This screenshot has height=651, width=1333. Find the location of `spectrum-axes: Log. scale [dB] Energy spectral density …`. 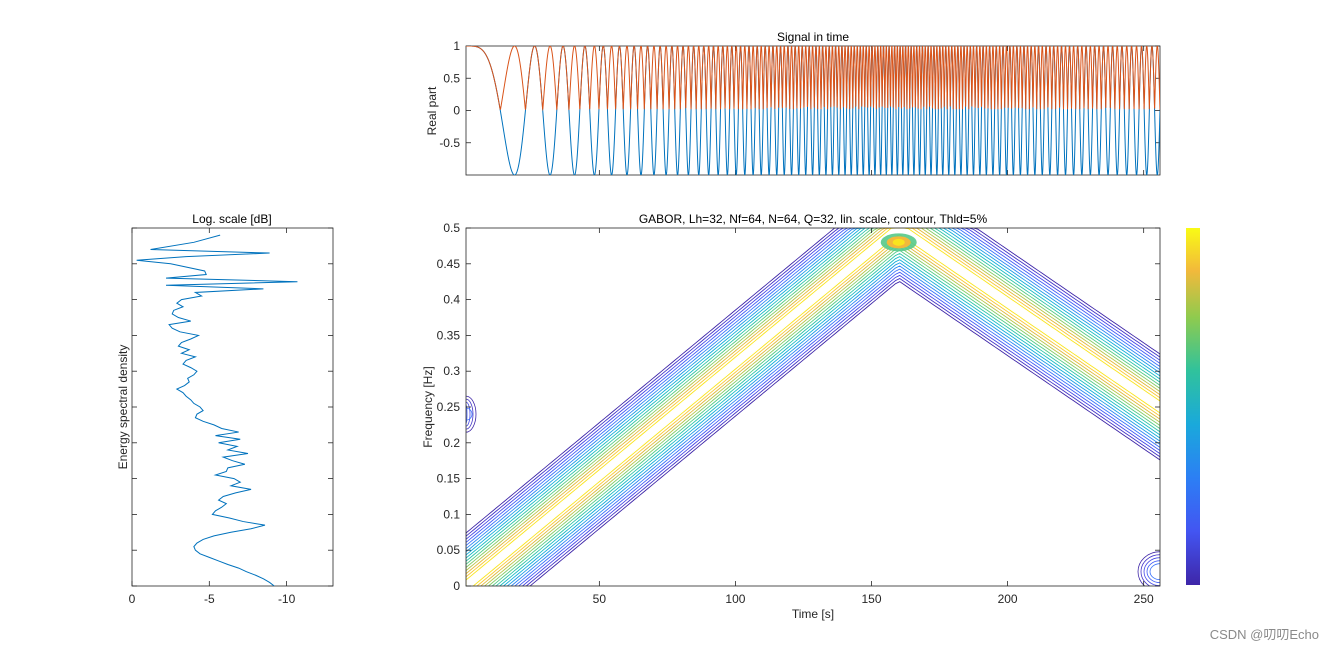

spectrum-axes: Log. scale [dB] Energy spectral density … is located at coordinates (225, 409).